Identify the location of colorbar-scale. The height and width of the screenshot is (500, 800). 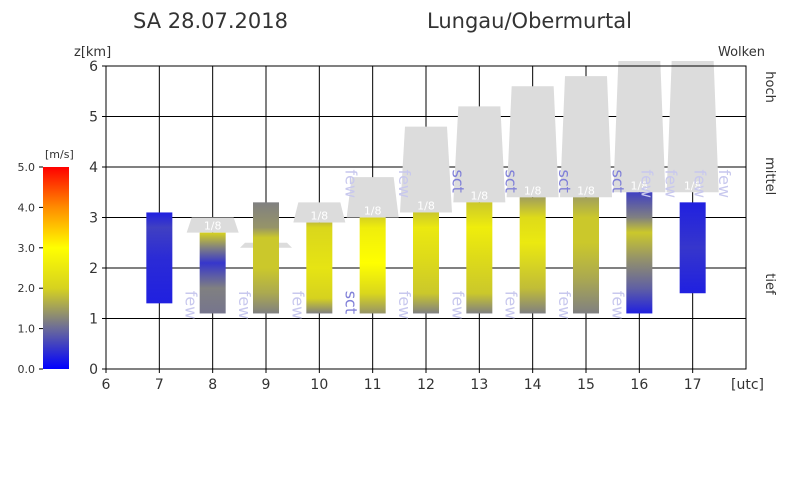
(56, 268).